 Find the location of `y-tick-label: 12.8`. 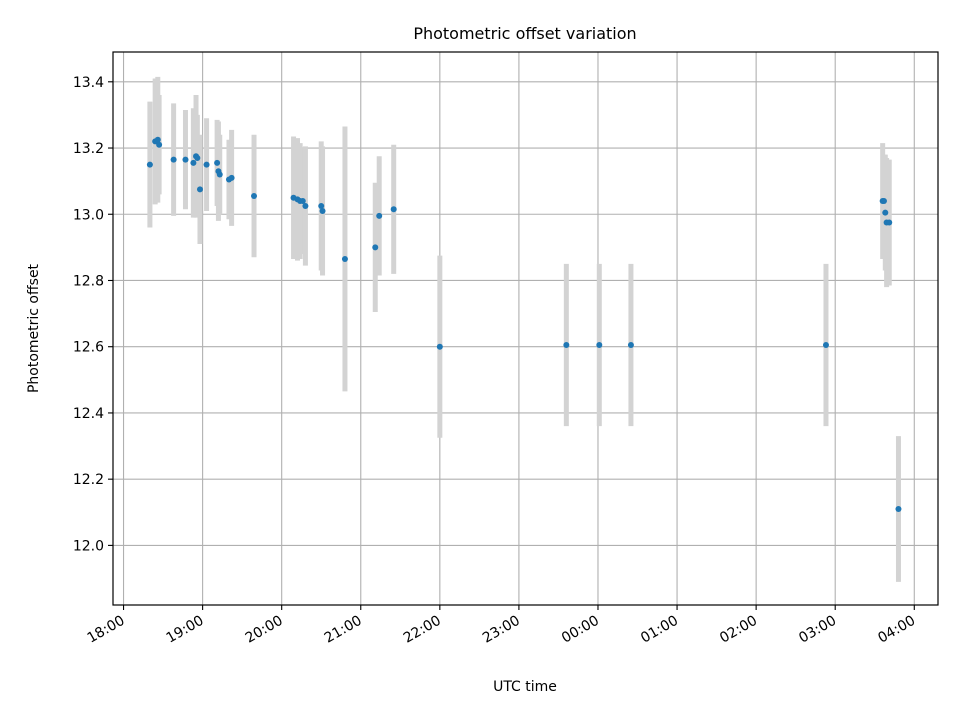

y-tick-label: 12.8 is located at coordinates (88, 281).